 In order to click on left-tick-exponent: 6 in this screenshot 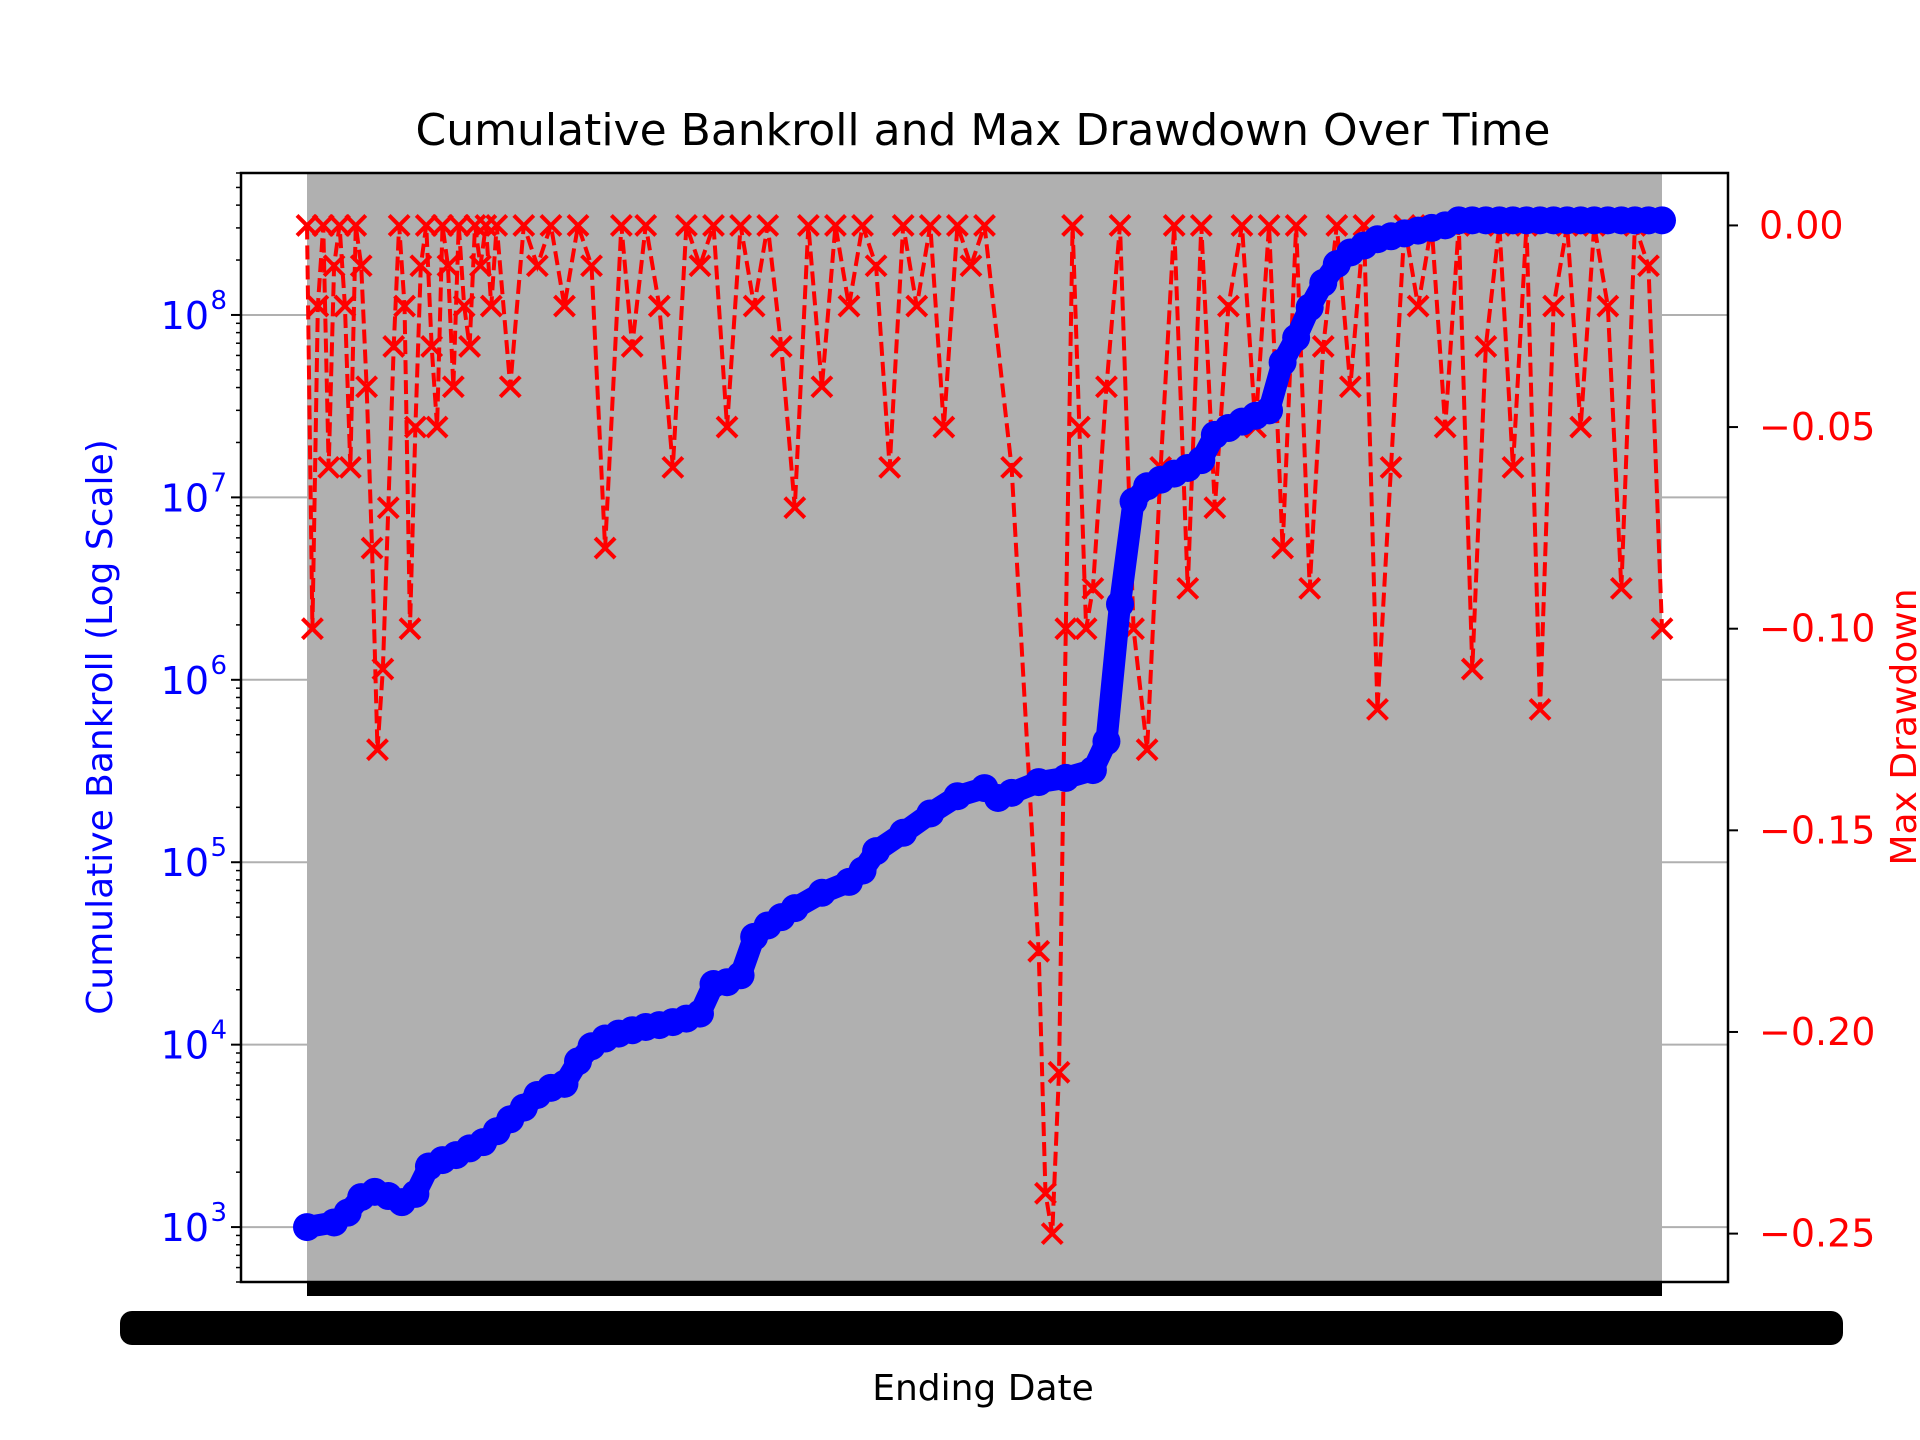, I will do `click(218, 666)`.